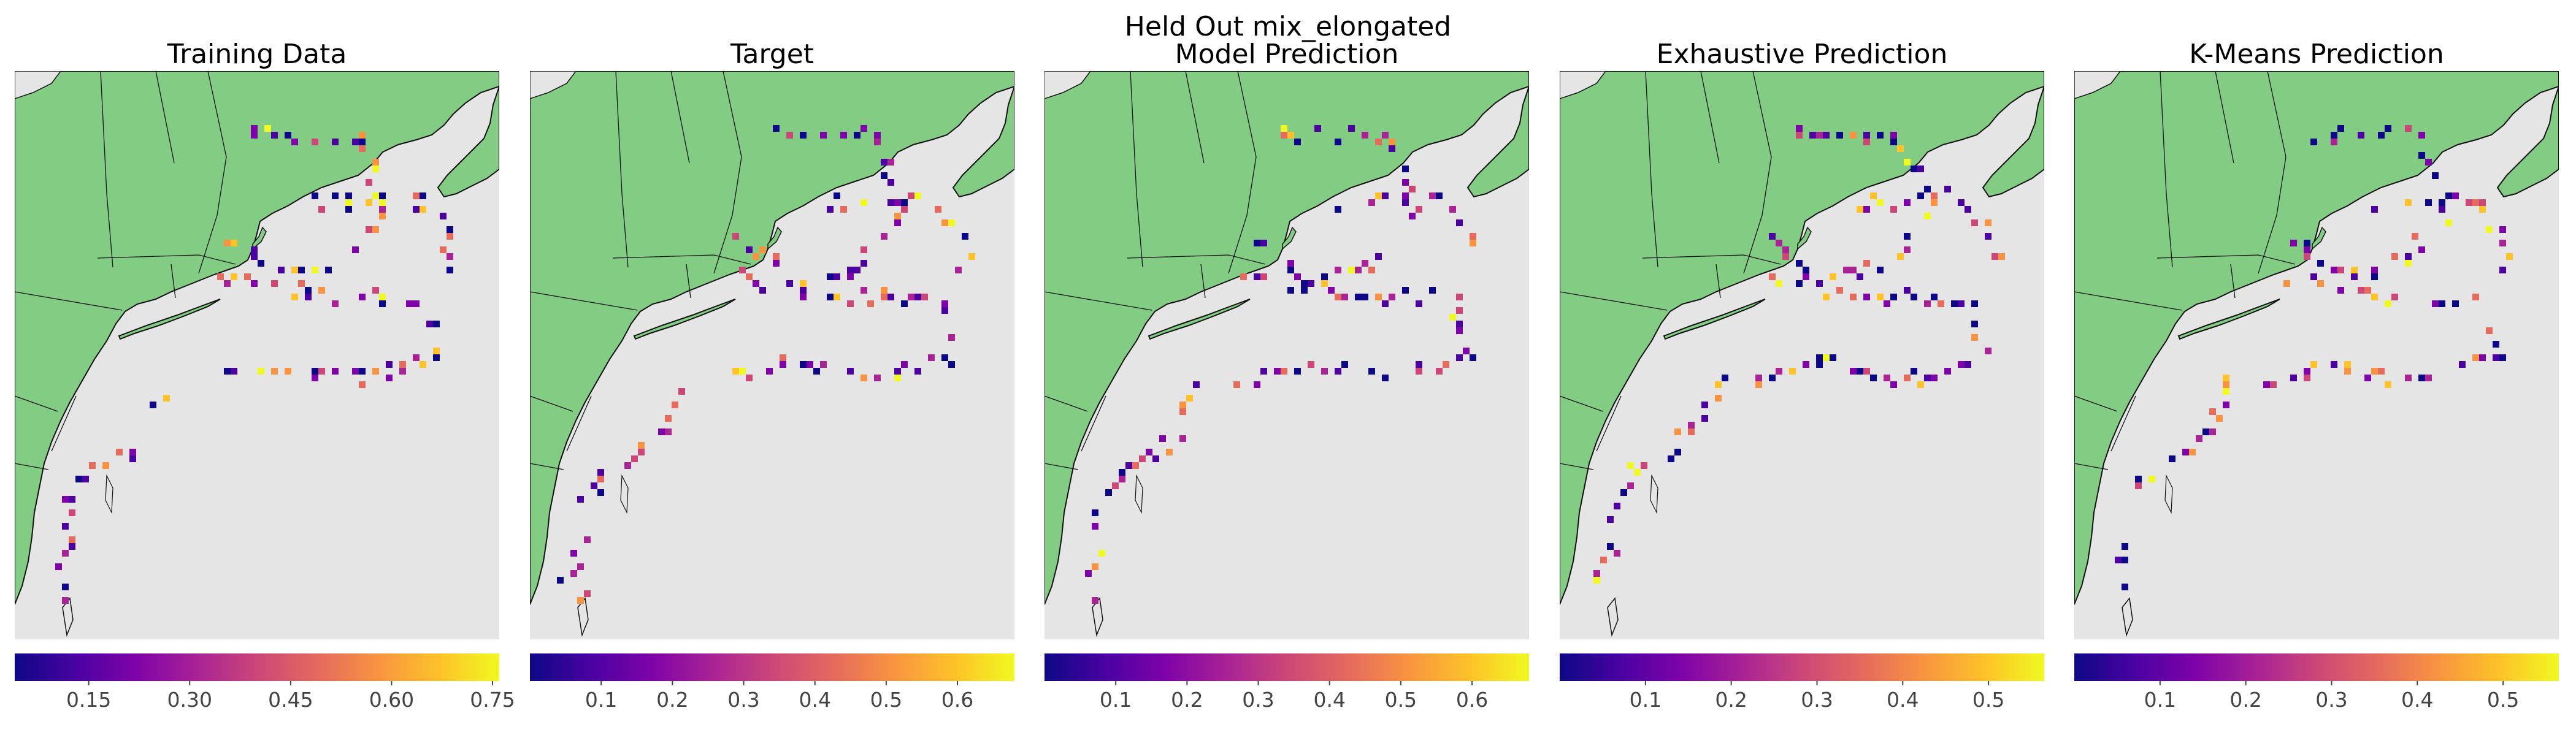 The height and width of the screenshot is (754, 2576). What do you see at coordinates (265, 682) in the screenshot?
I see `colorbar: 0.15 0.30 0.45 0.60 0.75` at bounding box center [265, 682].